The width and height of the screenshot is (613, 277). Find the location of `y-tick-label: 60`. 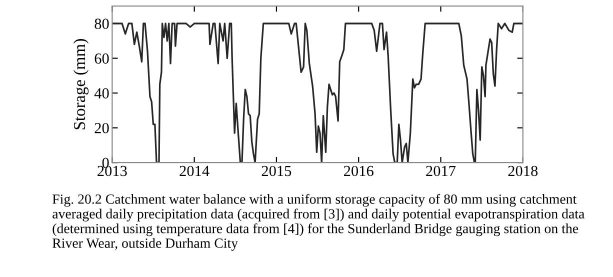

y-tick-label: 60 is located at coordinates (101, 58).